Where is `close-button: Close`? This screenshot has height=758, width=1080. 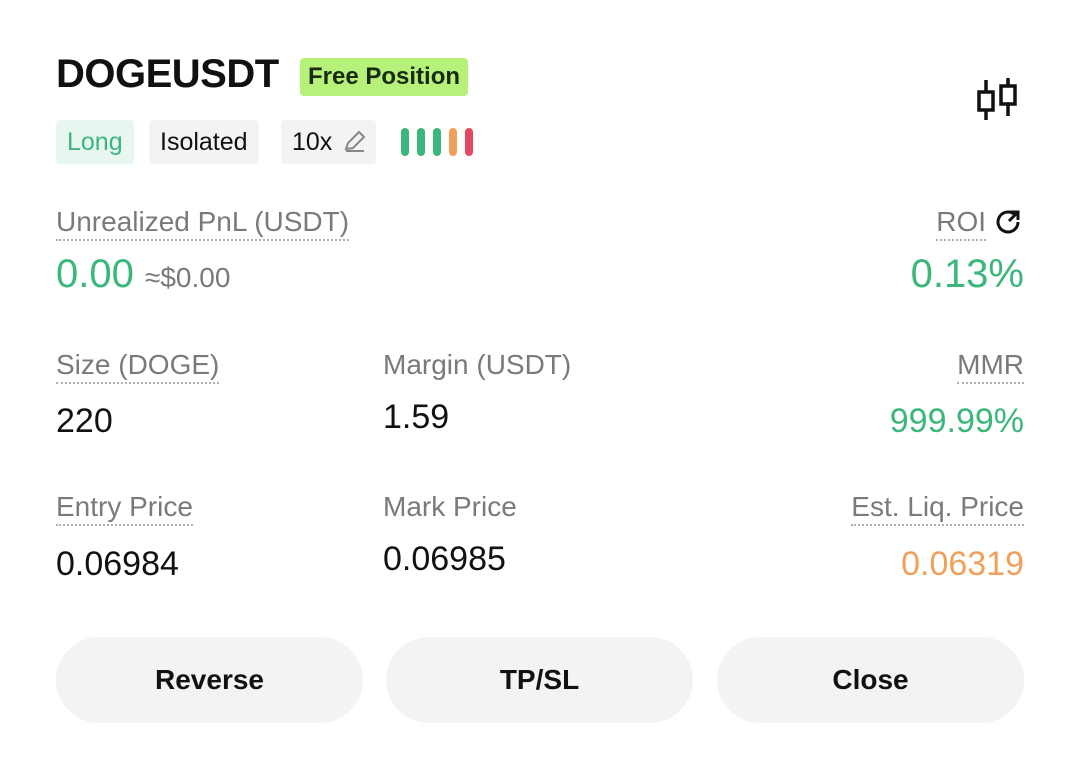
close-button: Close is located at coordinates (870, 680).